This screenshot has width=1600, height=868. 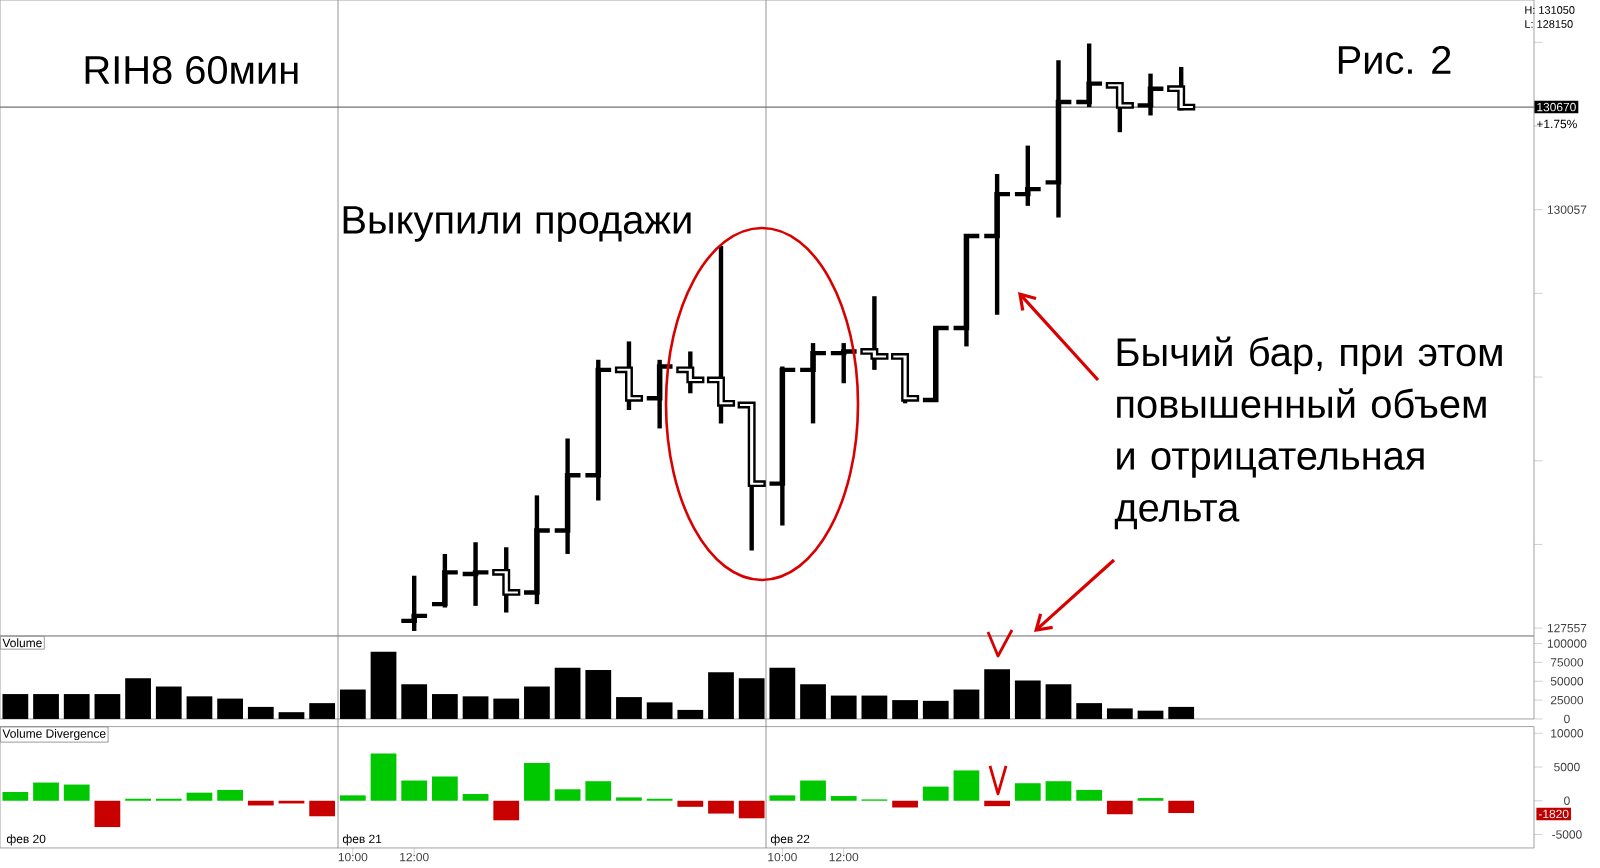 What do you see at coordinates (517, 224) in the screenshot?
I see `annotation: Выкупили продажи` at bounding box center [517, 224].